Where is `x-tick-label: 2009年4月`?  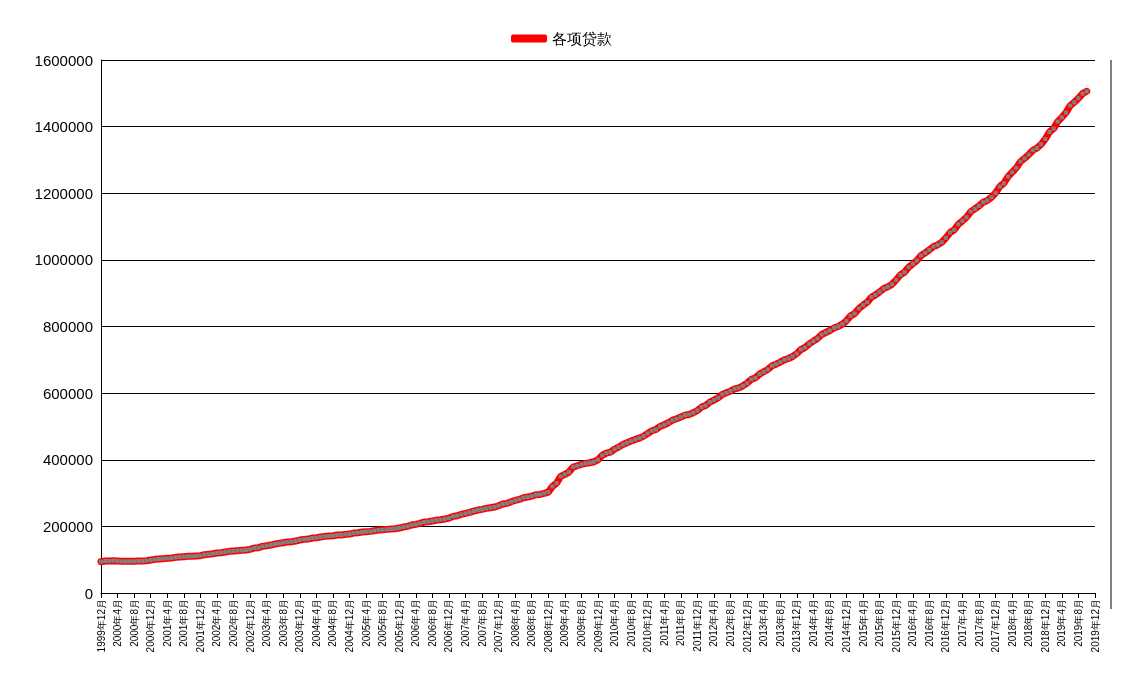
x-tick-label: 2009年4月 is located at coordinates (565, 623).